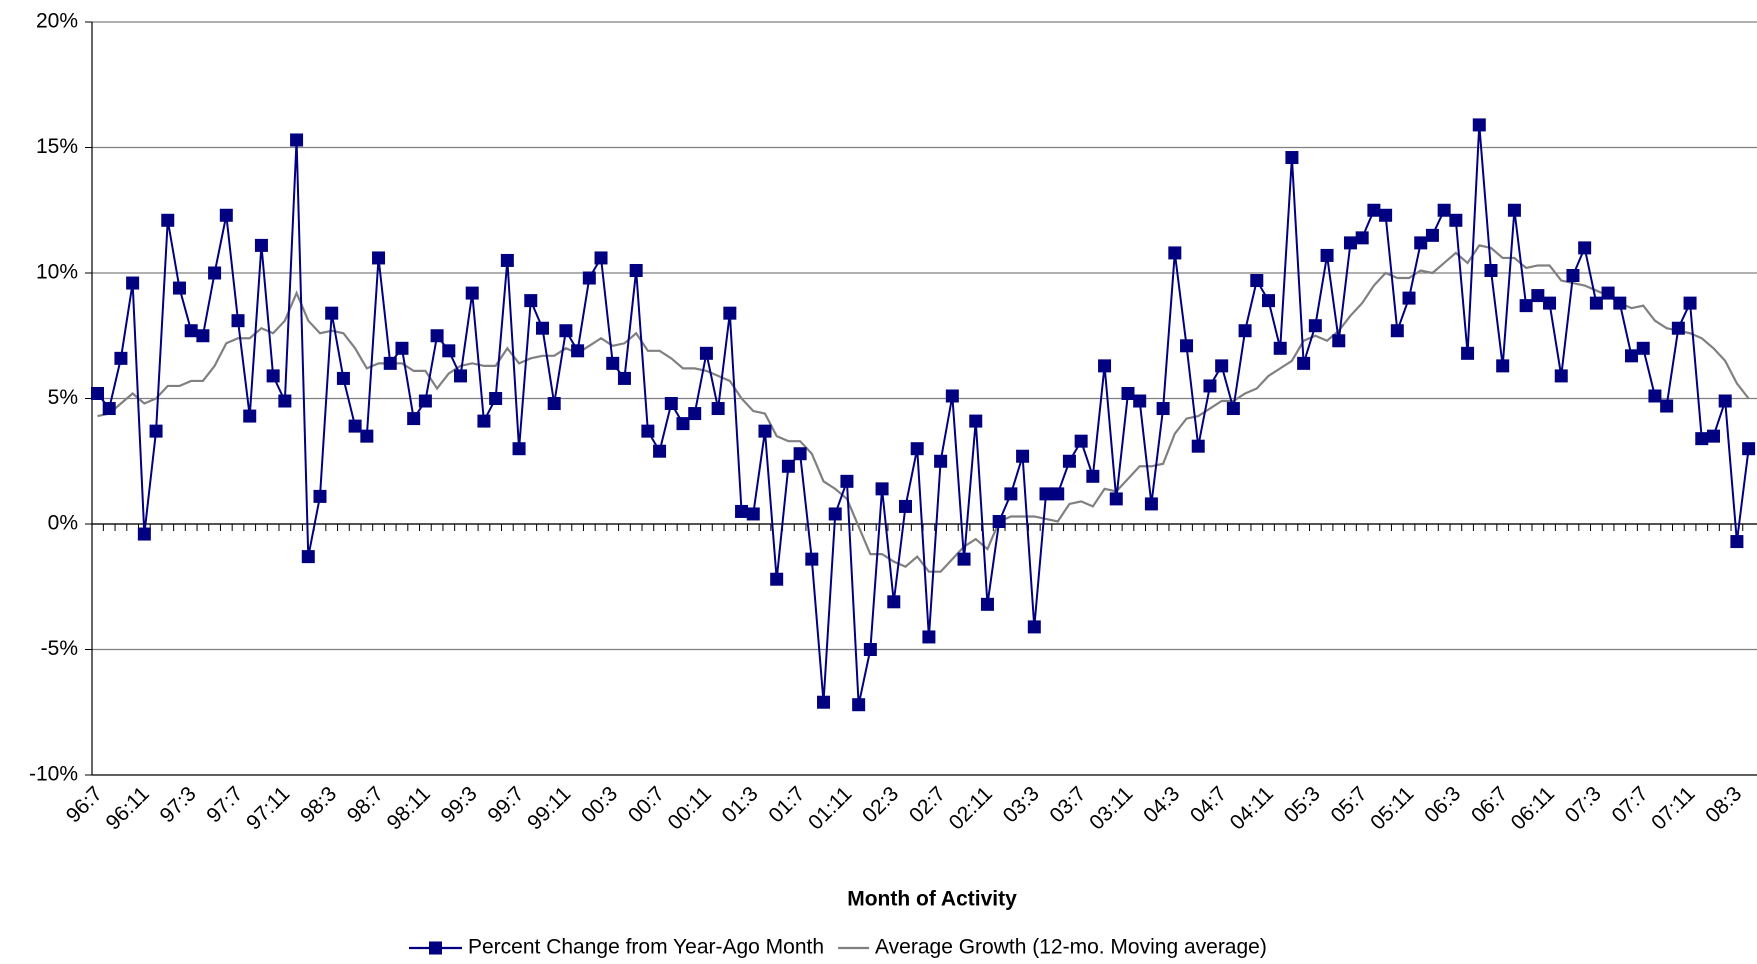 The width and height of the screenshot is (1757, 964). What do you see at coordinates (932, 899) in the screenshot?
I see `x-axis-title: Month of Activity` at bounding box center [932, 899].